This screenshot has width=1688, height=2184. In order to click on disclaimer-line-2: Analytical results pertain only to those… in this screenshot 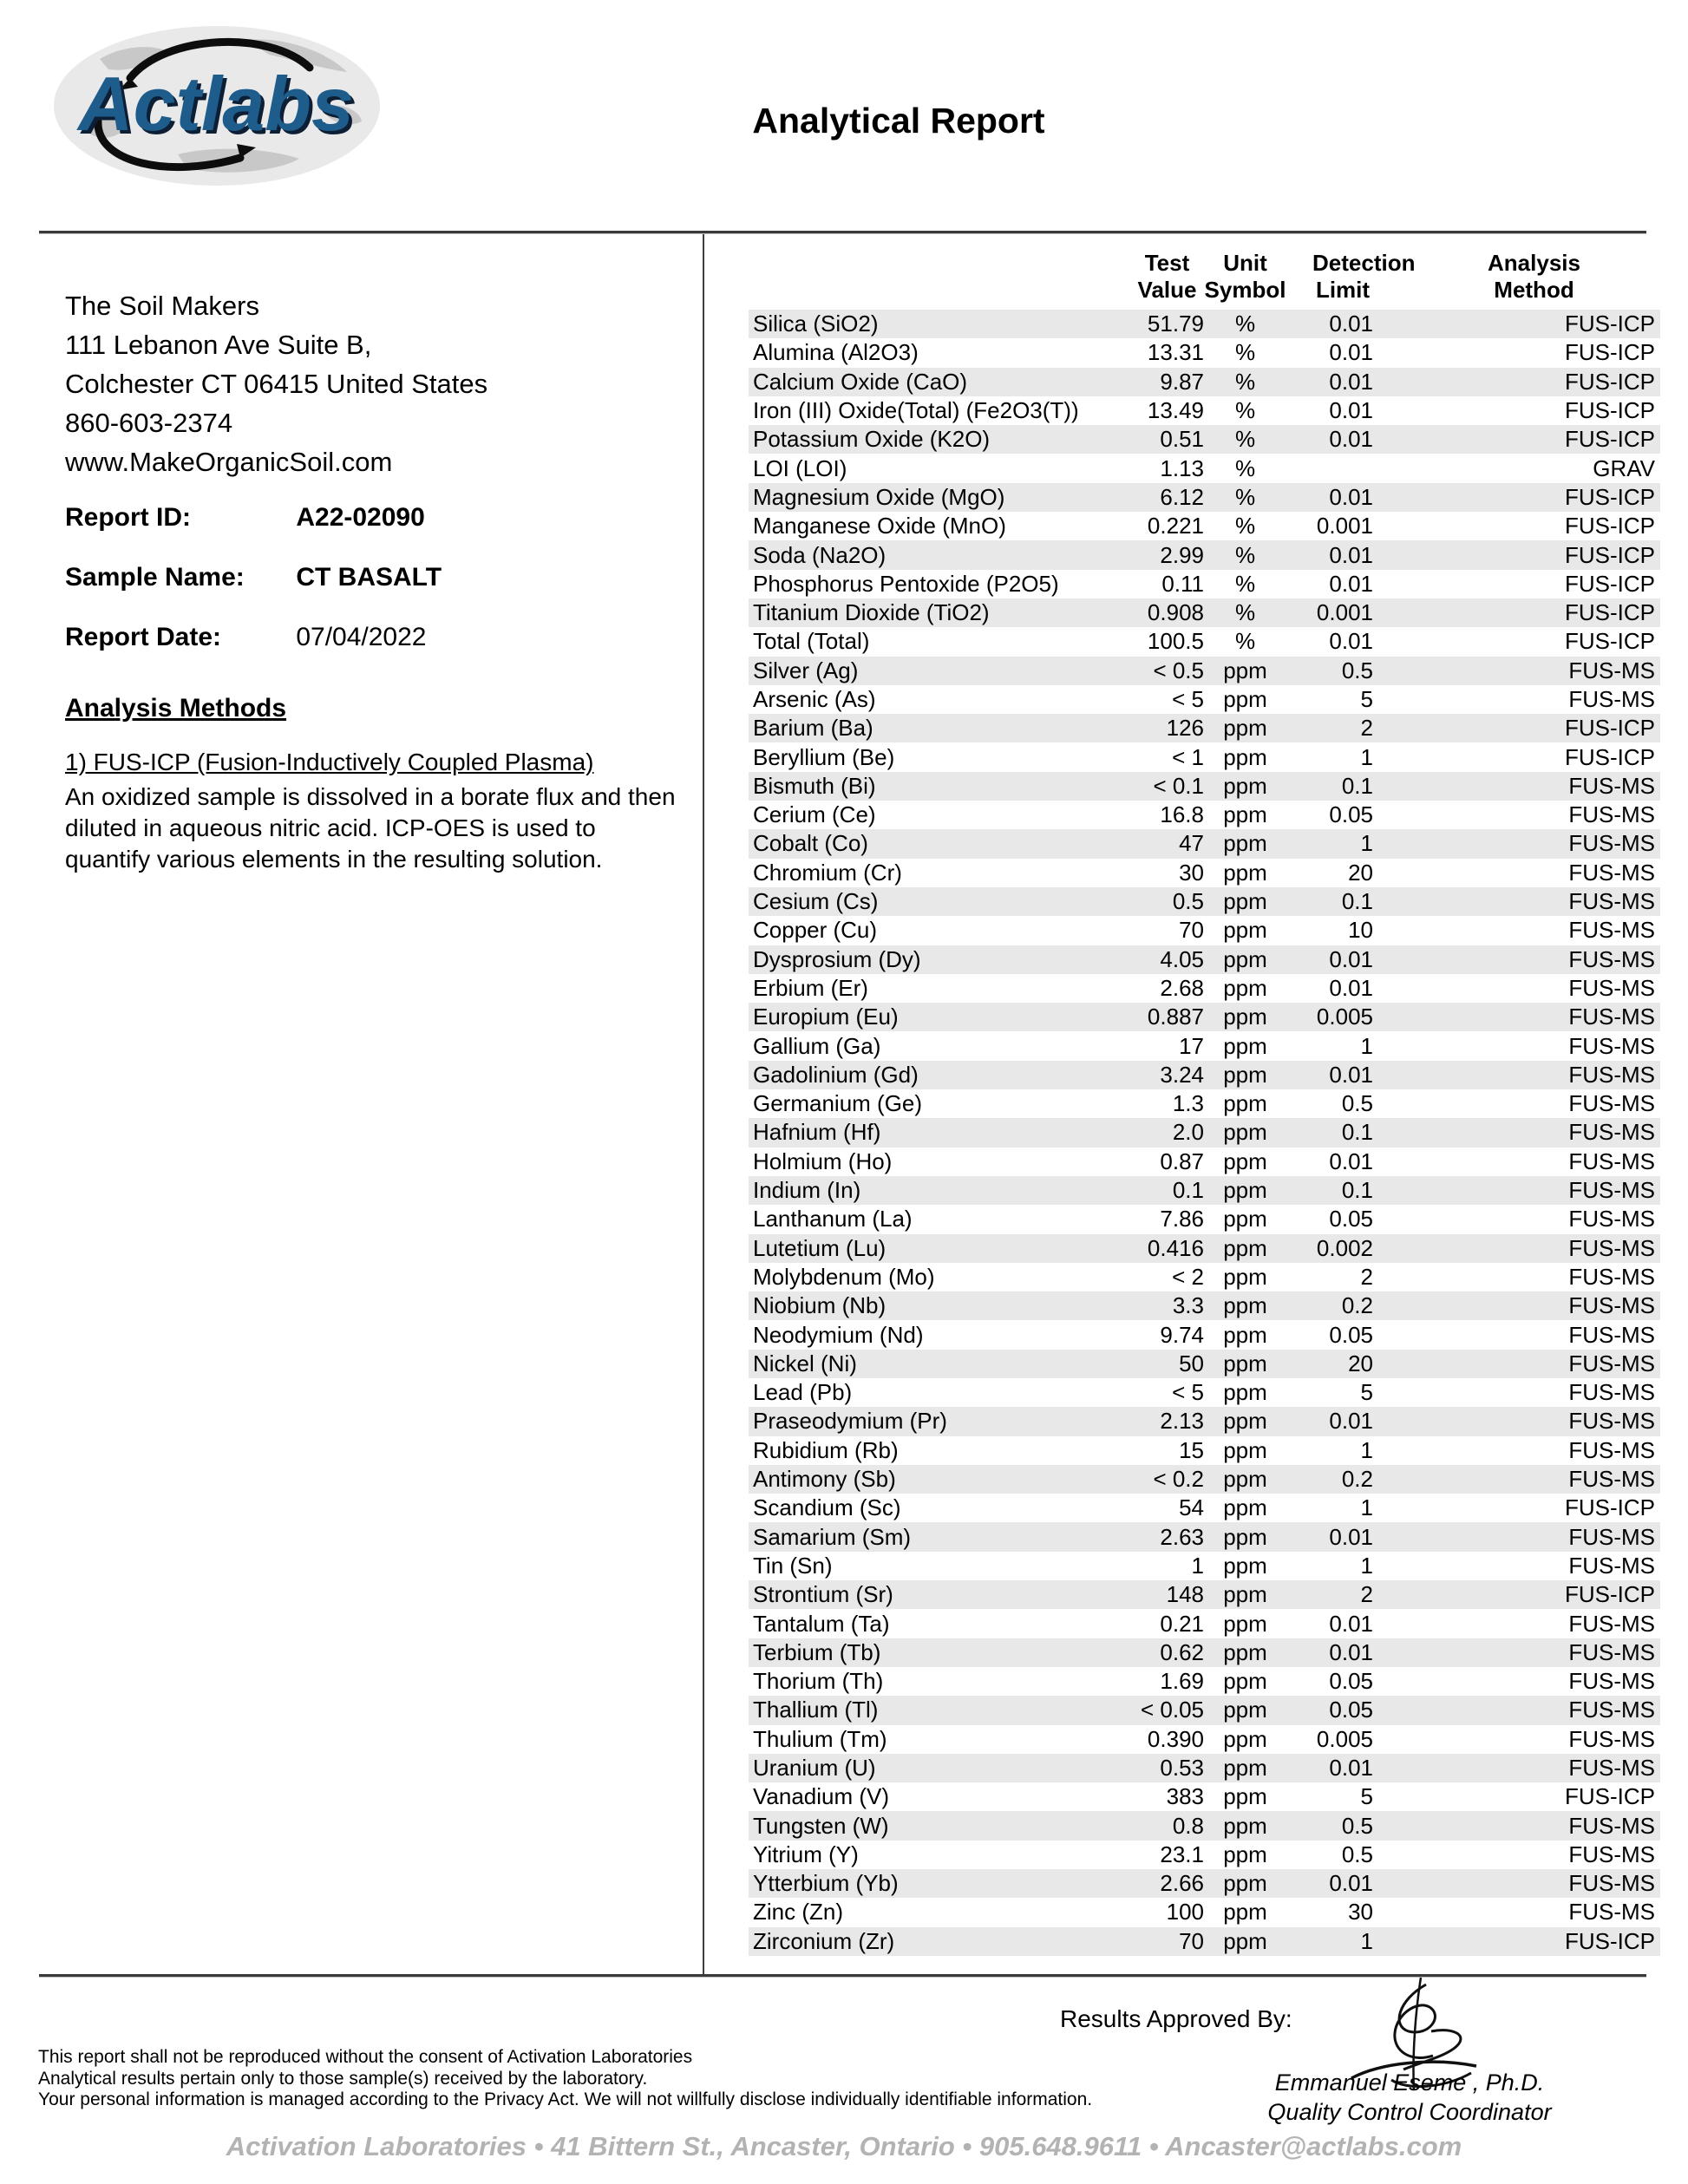, I will do `click(343, 2078)`.